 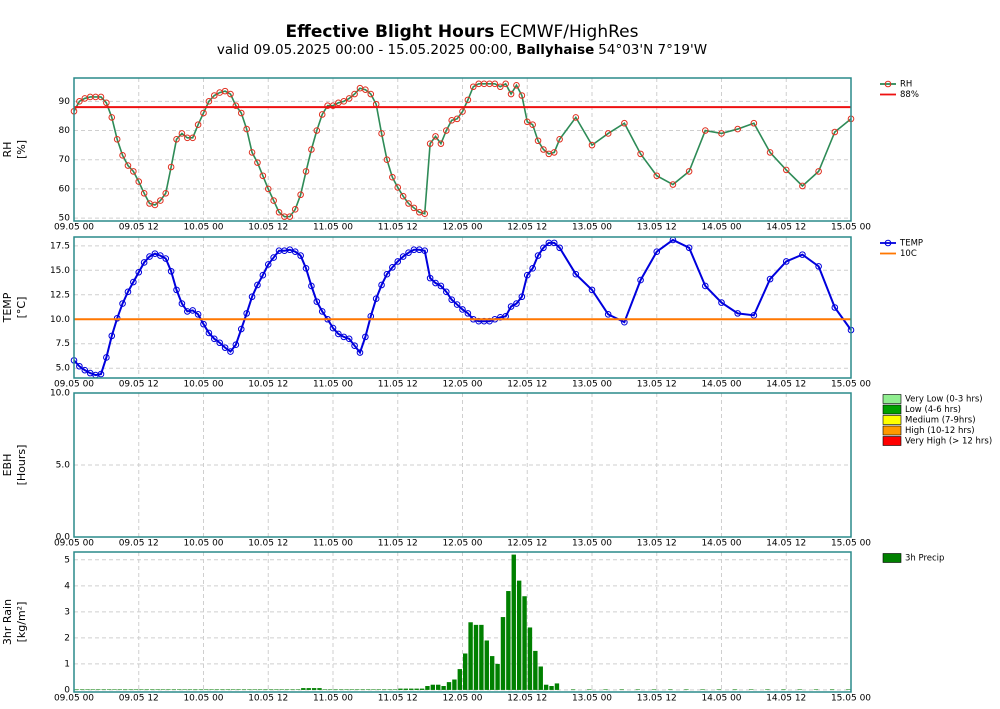 I want to click on y-tick-label: 0.0, so click(x=63, y=538).